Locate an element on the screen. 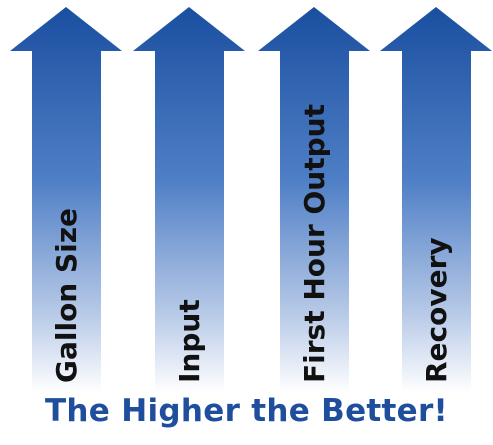  arrow-label: First Hour Output is located at coordinates (314, 243).